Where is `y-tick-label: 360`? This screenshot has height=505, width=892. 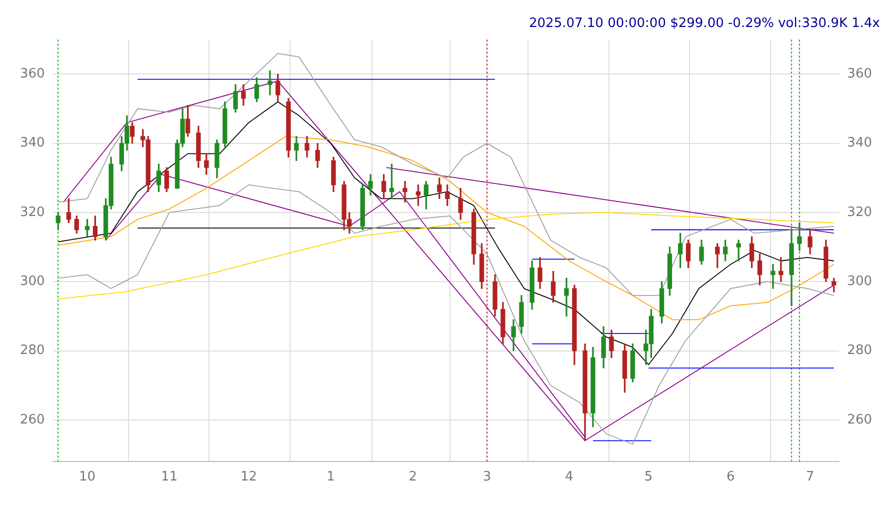 y-tick-label: 360 is located at coordinates (32, 74).